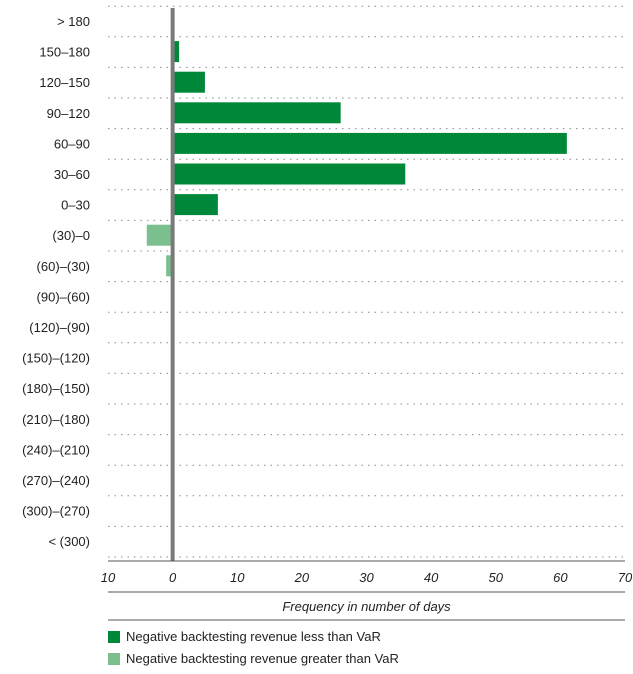  What do you see at coordinates (56, 449) in the screenshot?
I see `category-label: (240)–(210)` at bounding box center [56, 449].